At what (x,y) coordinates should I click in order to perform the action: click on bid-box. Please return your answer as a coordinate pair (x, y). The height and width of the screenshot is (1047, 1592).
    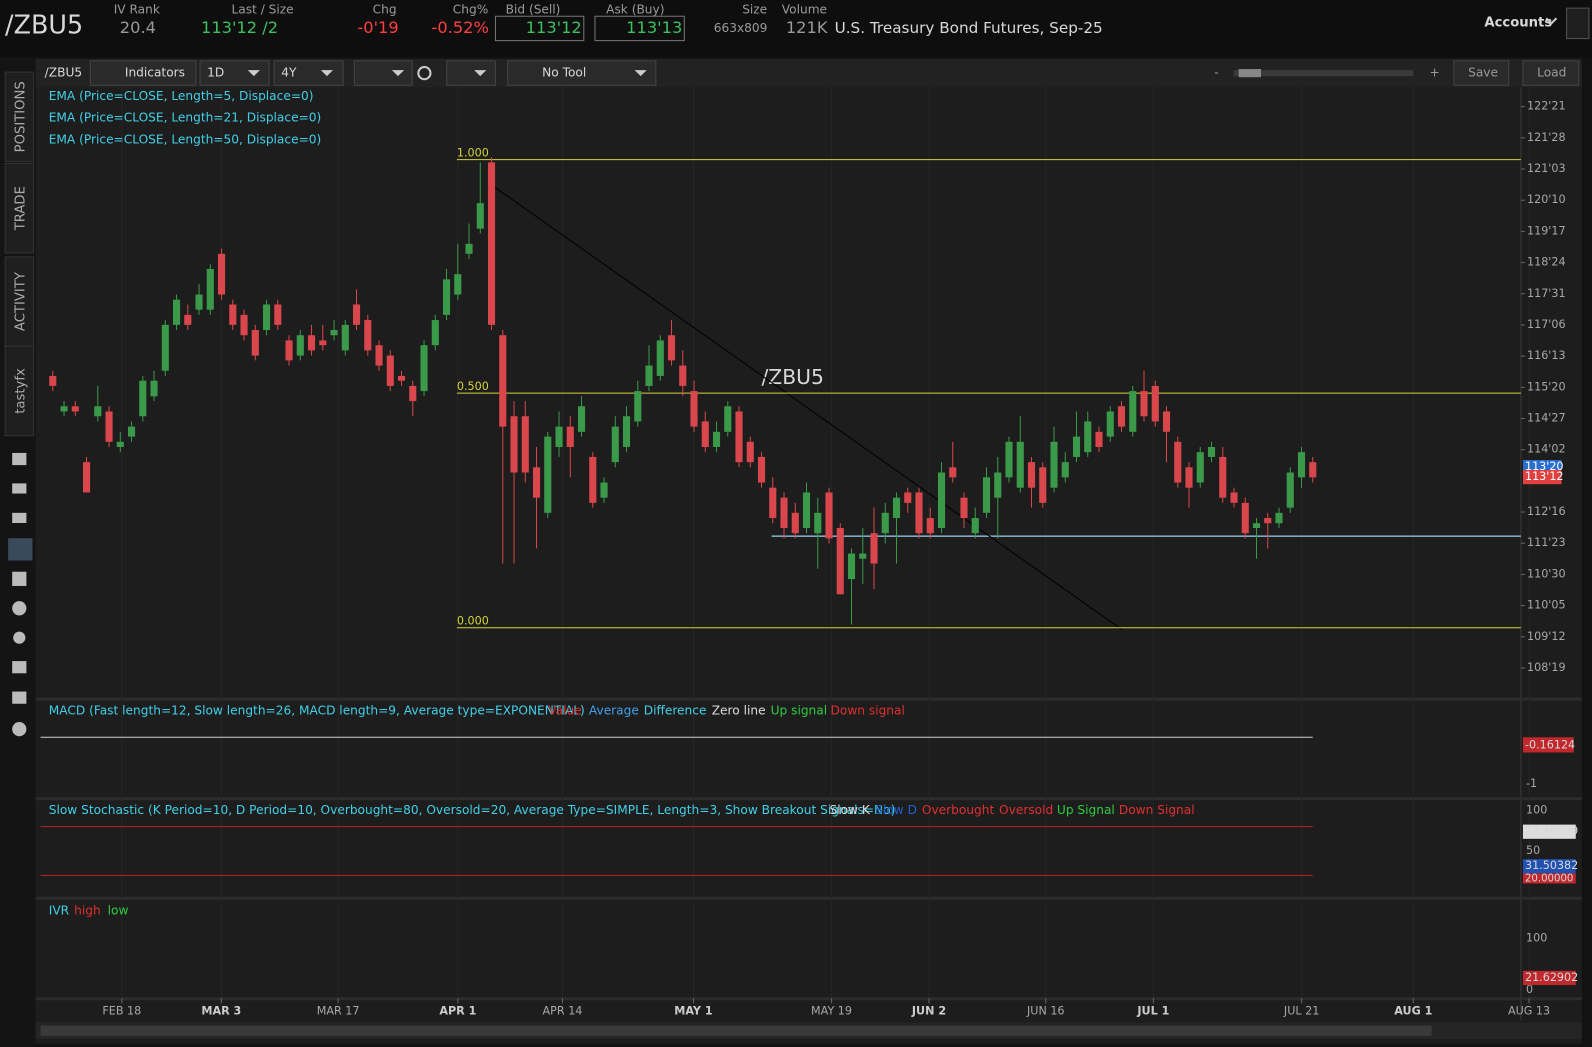
    Looking at the image, I should click on (539, 28).